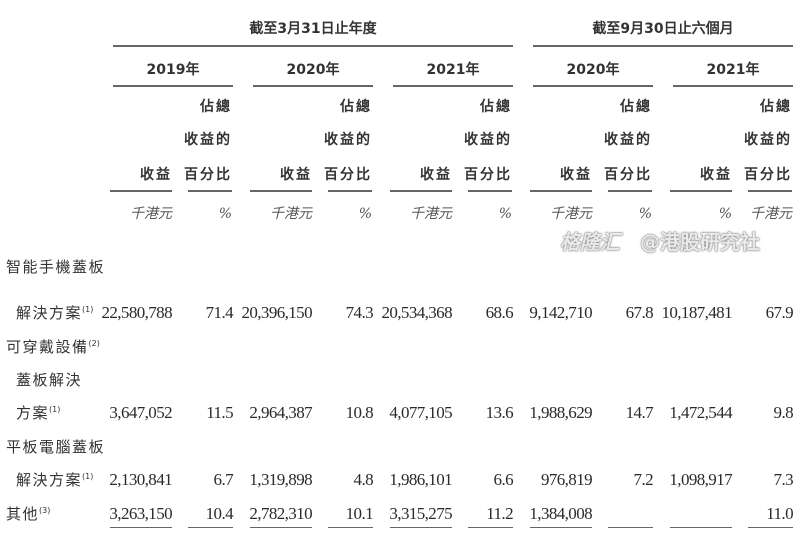 This screenshot has width=796, height=536. What do you see at coordinates (140, 412) in the screenshot?
I see `revenue-cell: 3,647,052` at bounding box center [140, 412].